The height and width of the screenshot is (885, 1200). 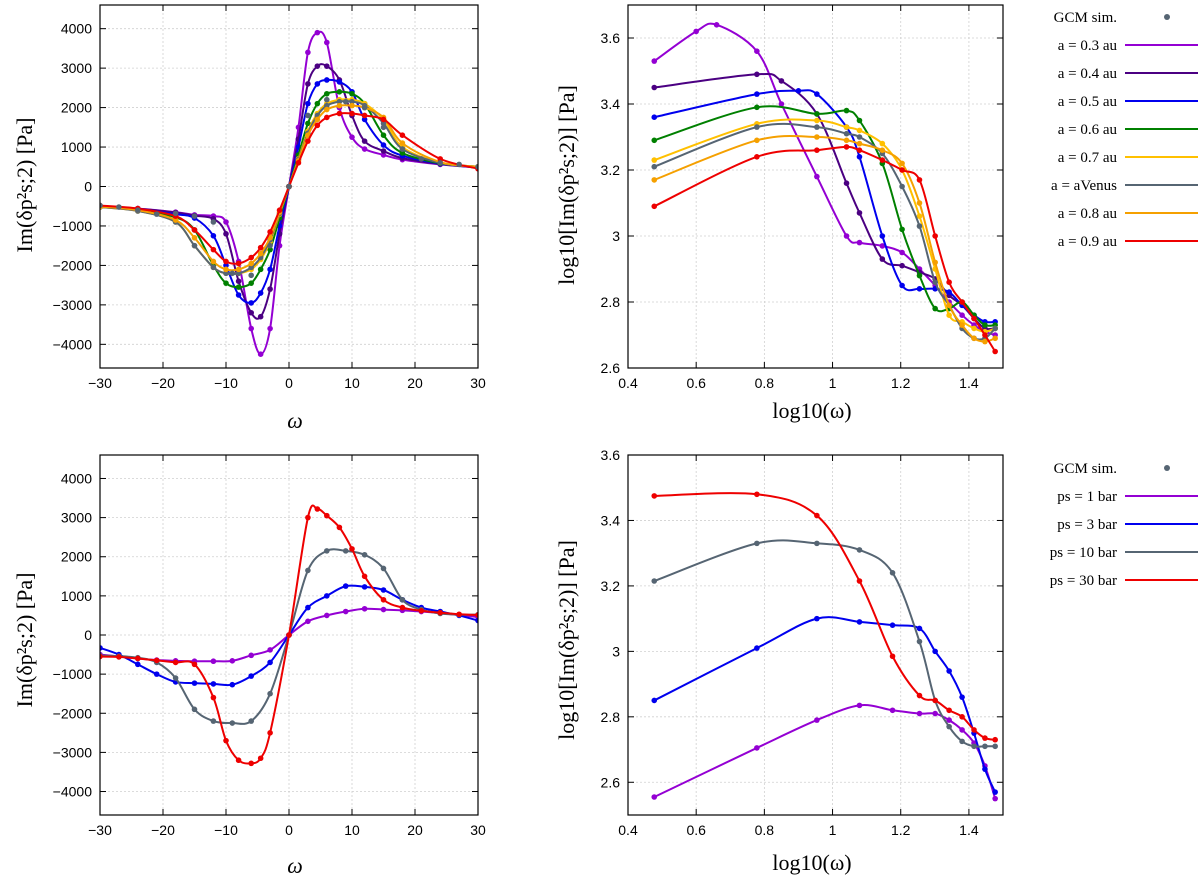 I want to click on x-tick-label: 0.6, so click(x=696, y=383).